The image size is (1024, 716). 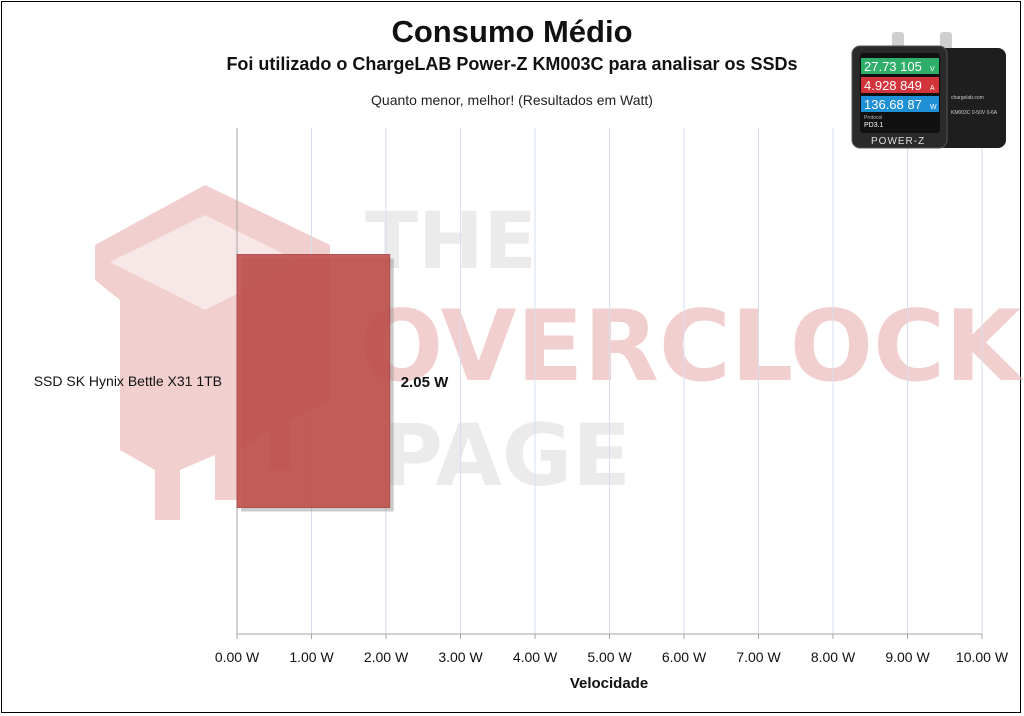 I want to click on watermark-line-3: PAGE, so click(x=505, y=456).